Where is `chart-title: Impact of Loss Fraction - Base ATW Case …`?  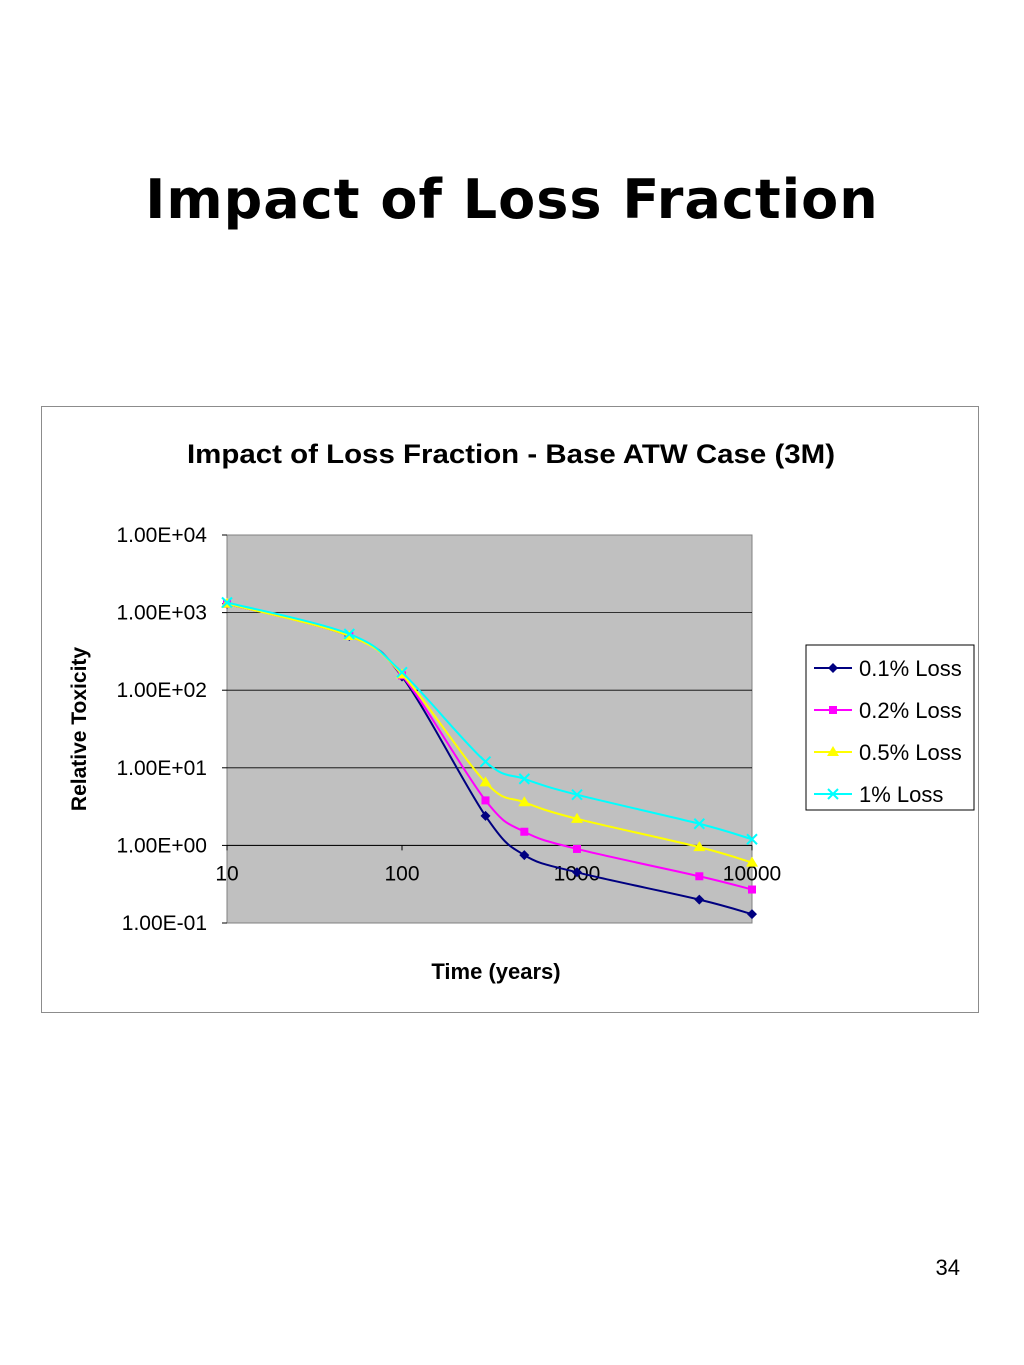 chart-title: Impact of Loss Fraction - Base ATW Case … is located at coordinates (511, 454).